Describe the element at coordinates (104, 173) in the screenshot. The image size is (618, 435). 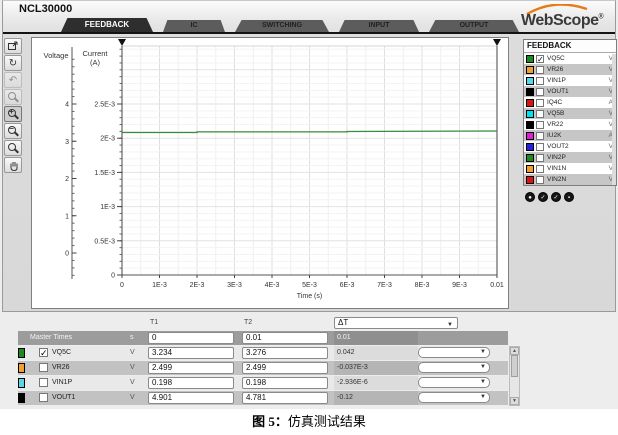
I see `svg-text: 1.5E-3` at that location.